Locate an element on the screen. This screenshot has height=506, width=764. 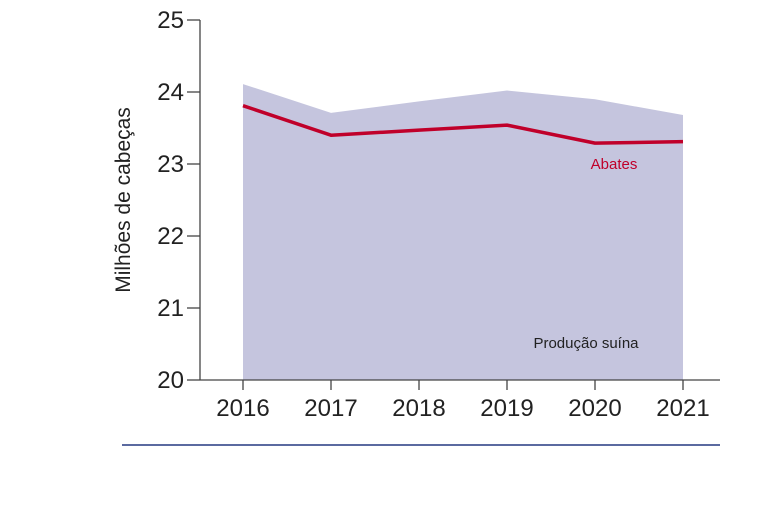
y-axis-label: Milhões de cabeças is located at coordinates (123, 200).